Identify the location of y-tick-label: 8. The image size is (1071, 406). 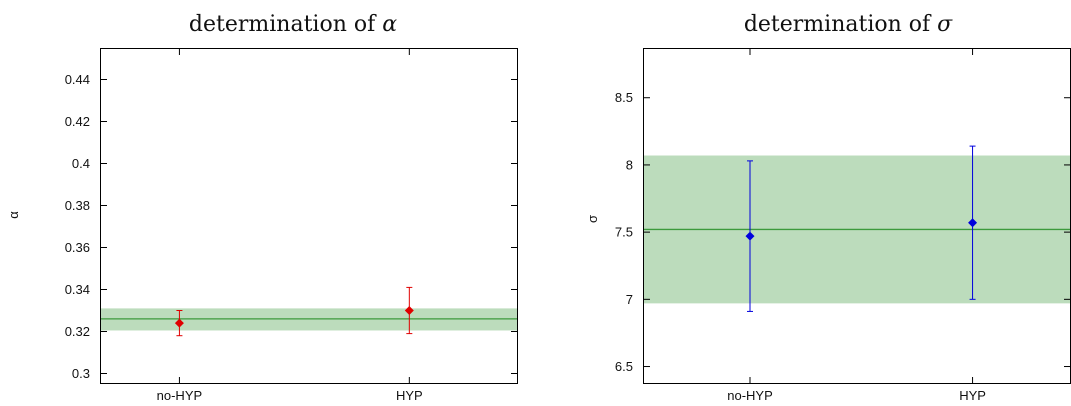
(629, 164).